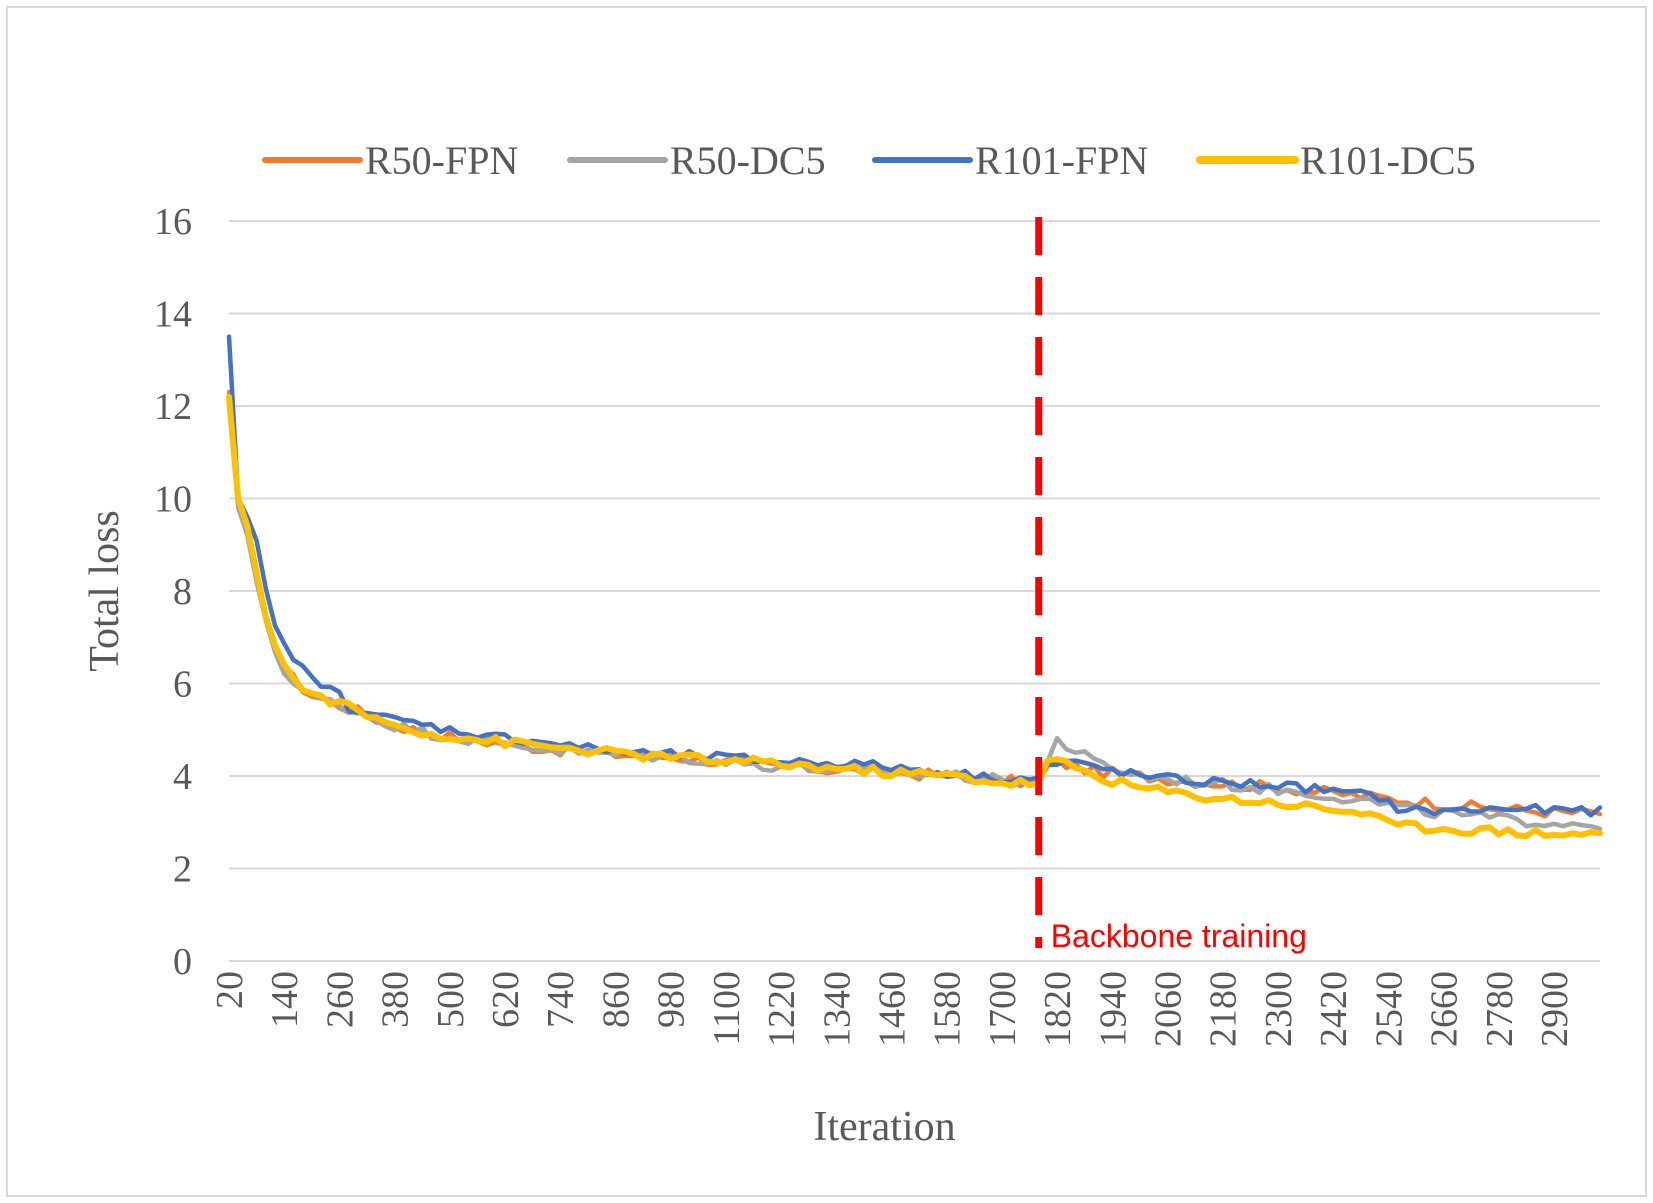 This screenshot has height=1203, width=1653. What do you see at coordinates (782, 1009) in the screenshot?
I see `x-tick-label: 1220` at bounding box center [782, 1009].